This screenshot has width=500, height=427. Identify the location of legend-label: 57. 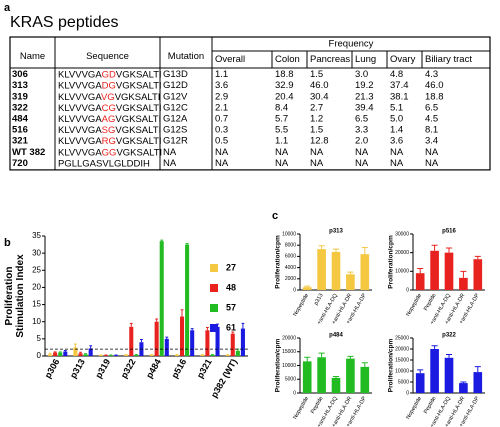
(231, 307).